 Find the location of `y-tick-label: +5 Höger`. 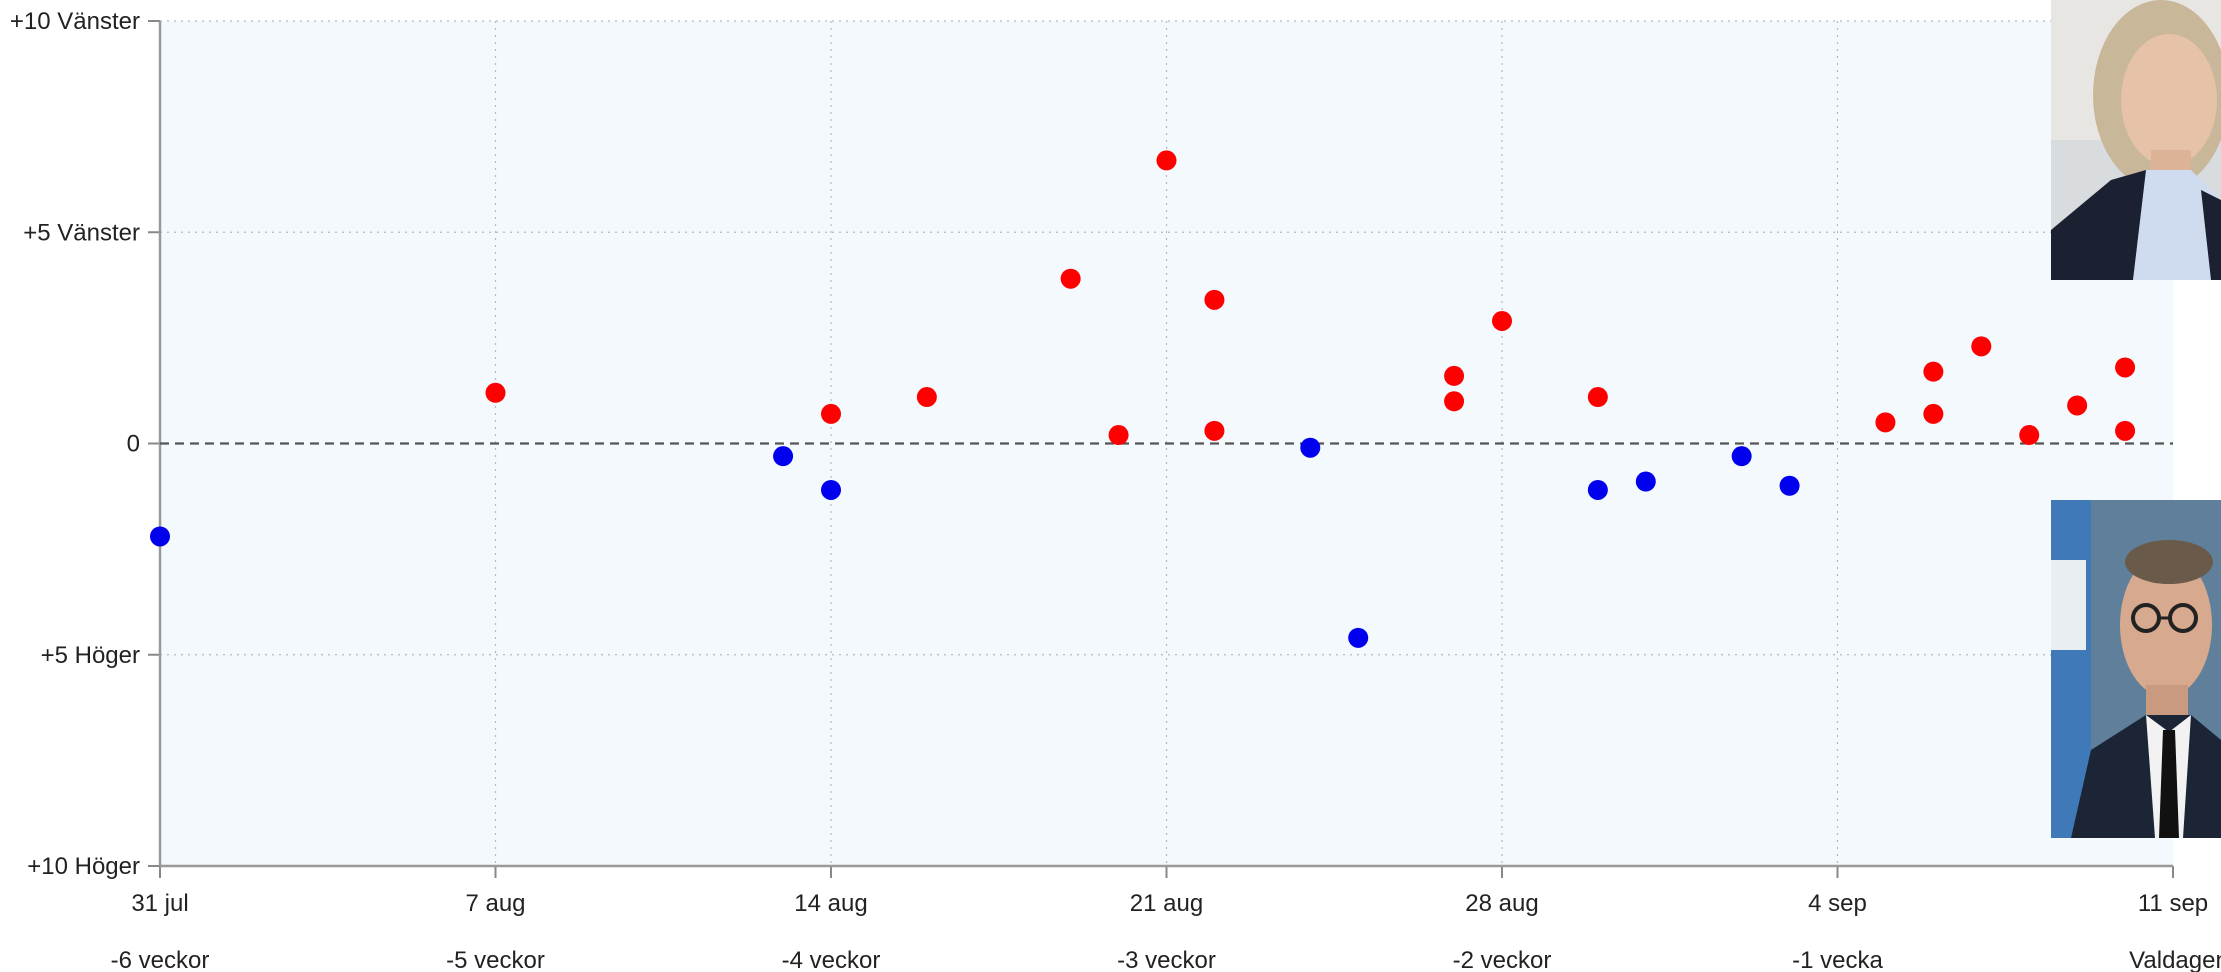

y-tick-label: +5 Höger is located at coordinates (90, 655).